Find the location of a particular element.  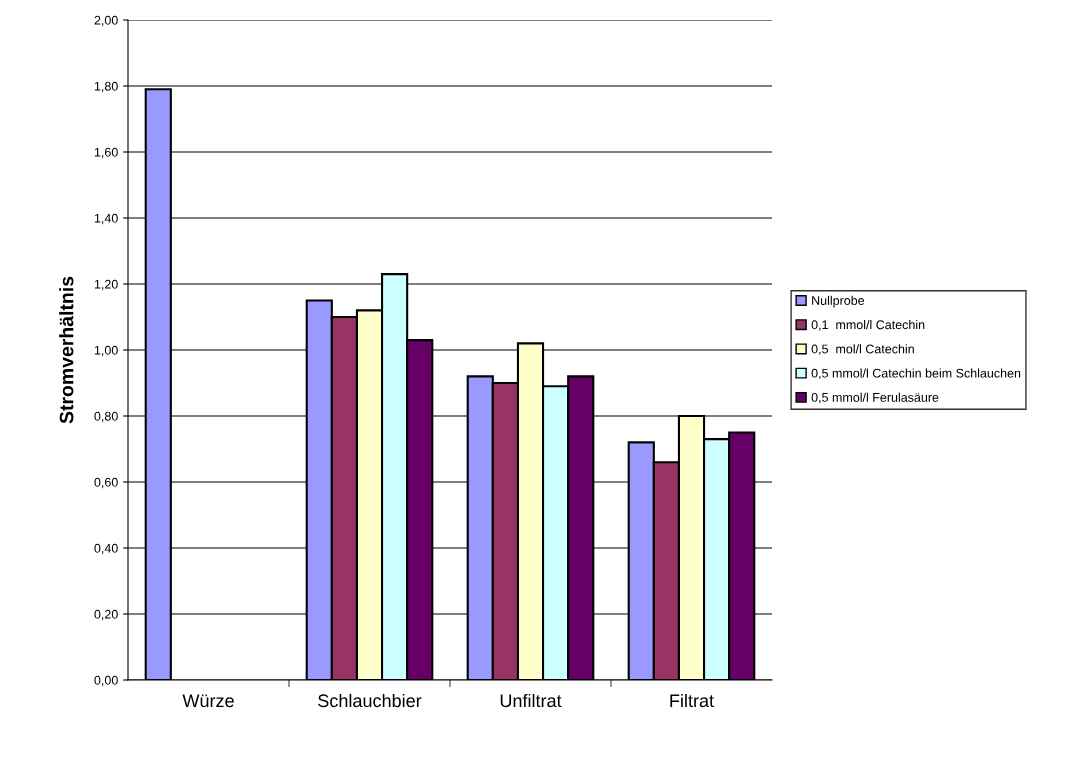

legend-label: 0,5 mol/l Catechin is located at coordinates (862, 349).